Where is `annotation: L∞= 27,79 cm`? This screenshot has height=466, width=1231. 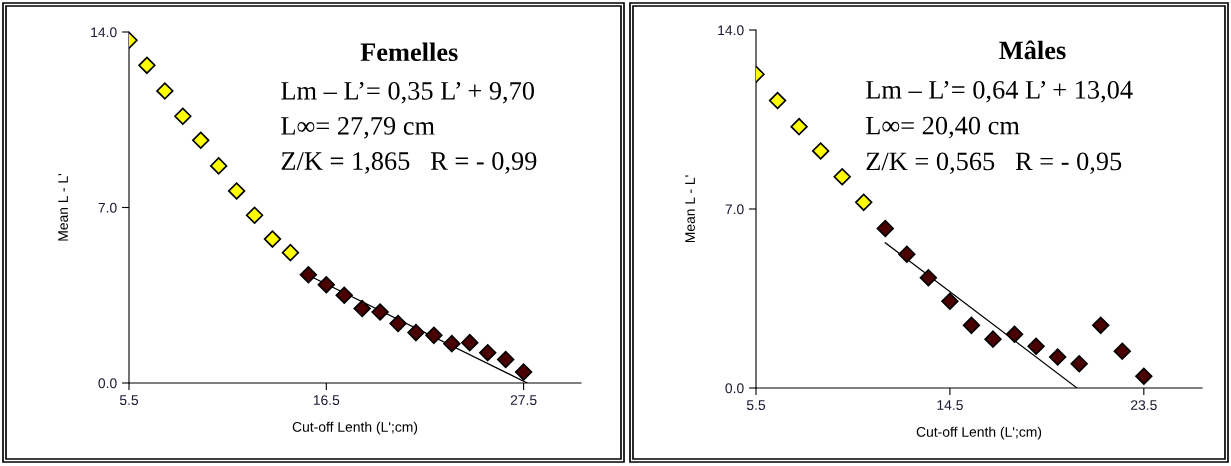 annotation: L∞= 27,79 cm is located at coordinates (358, 128).